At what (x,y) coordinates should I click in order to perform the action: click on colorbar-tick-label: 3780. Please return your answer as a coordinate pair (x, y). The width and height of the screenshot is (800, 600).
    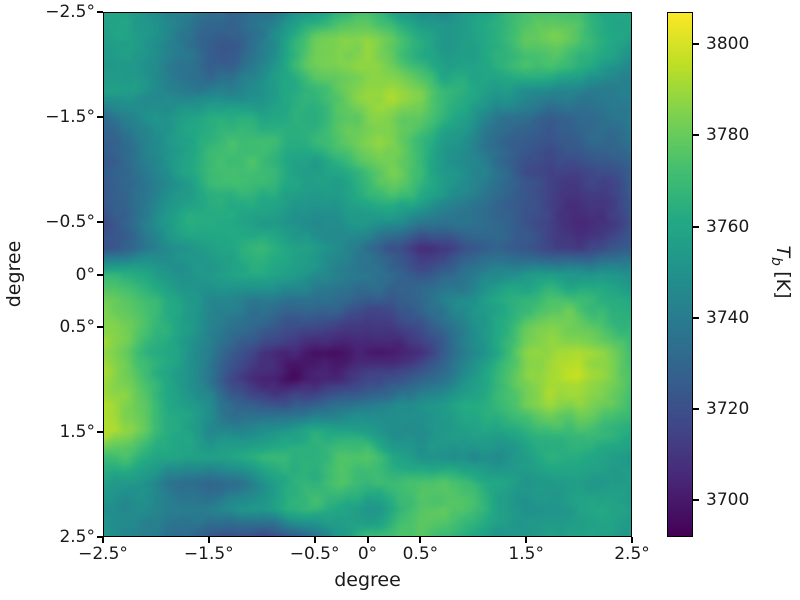
    Looking at the image, I should click on (728, 135).